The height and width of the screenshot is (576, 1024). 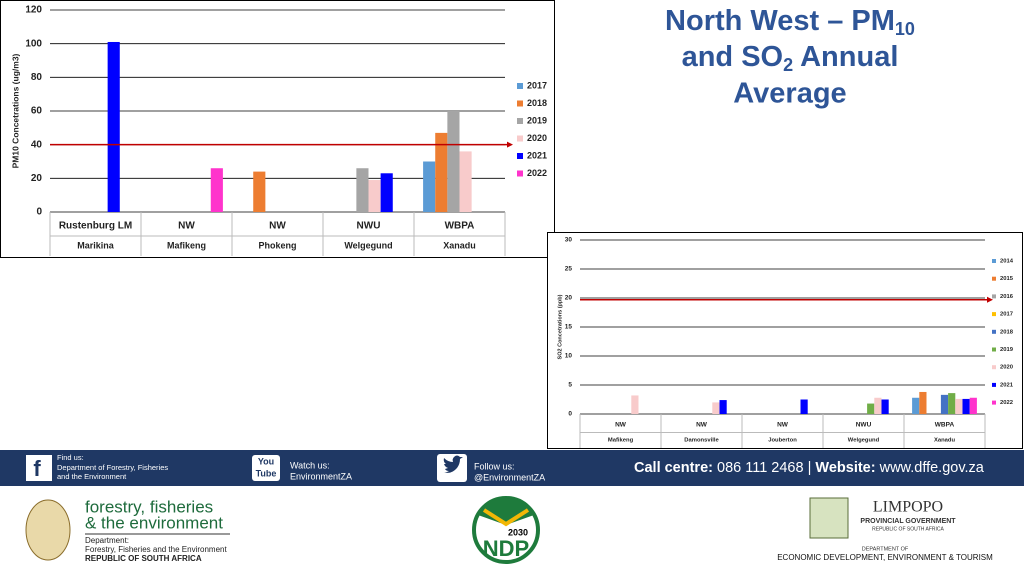 I want to click on footer-text: and the Environment, so click(x=92, y=476).